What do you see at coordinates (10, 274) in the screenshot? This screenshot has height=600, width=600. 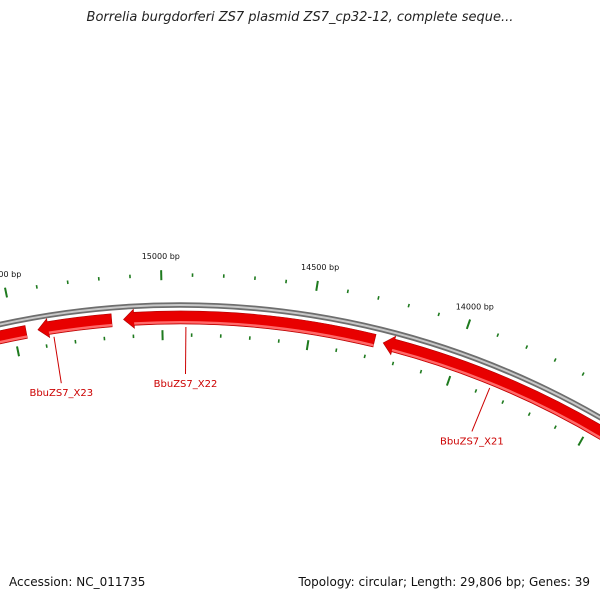 I see `position-label-15500: 15500 bp` at bounding box center [10, 274].